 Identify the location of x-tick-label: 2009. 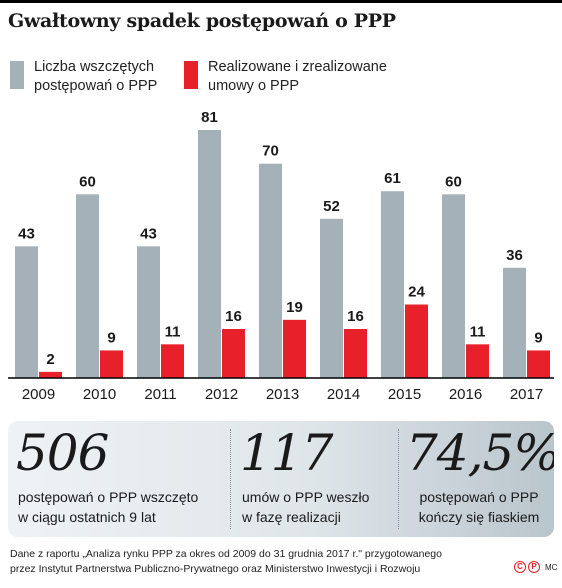
(38, 394).